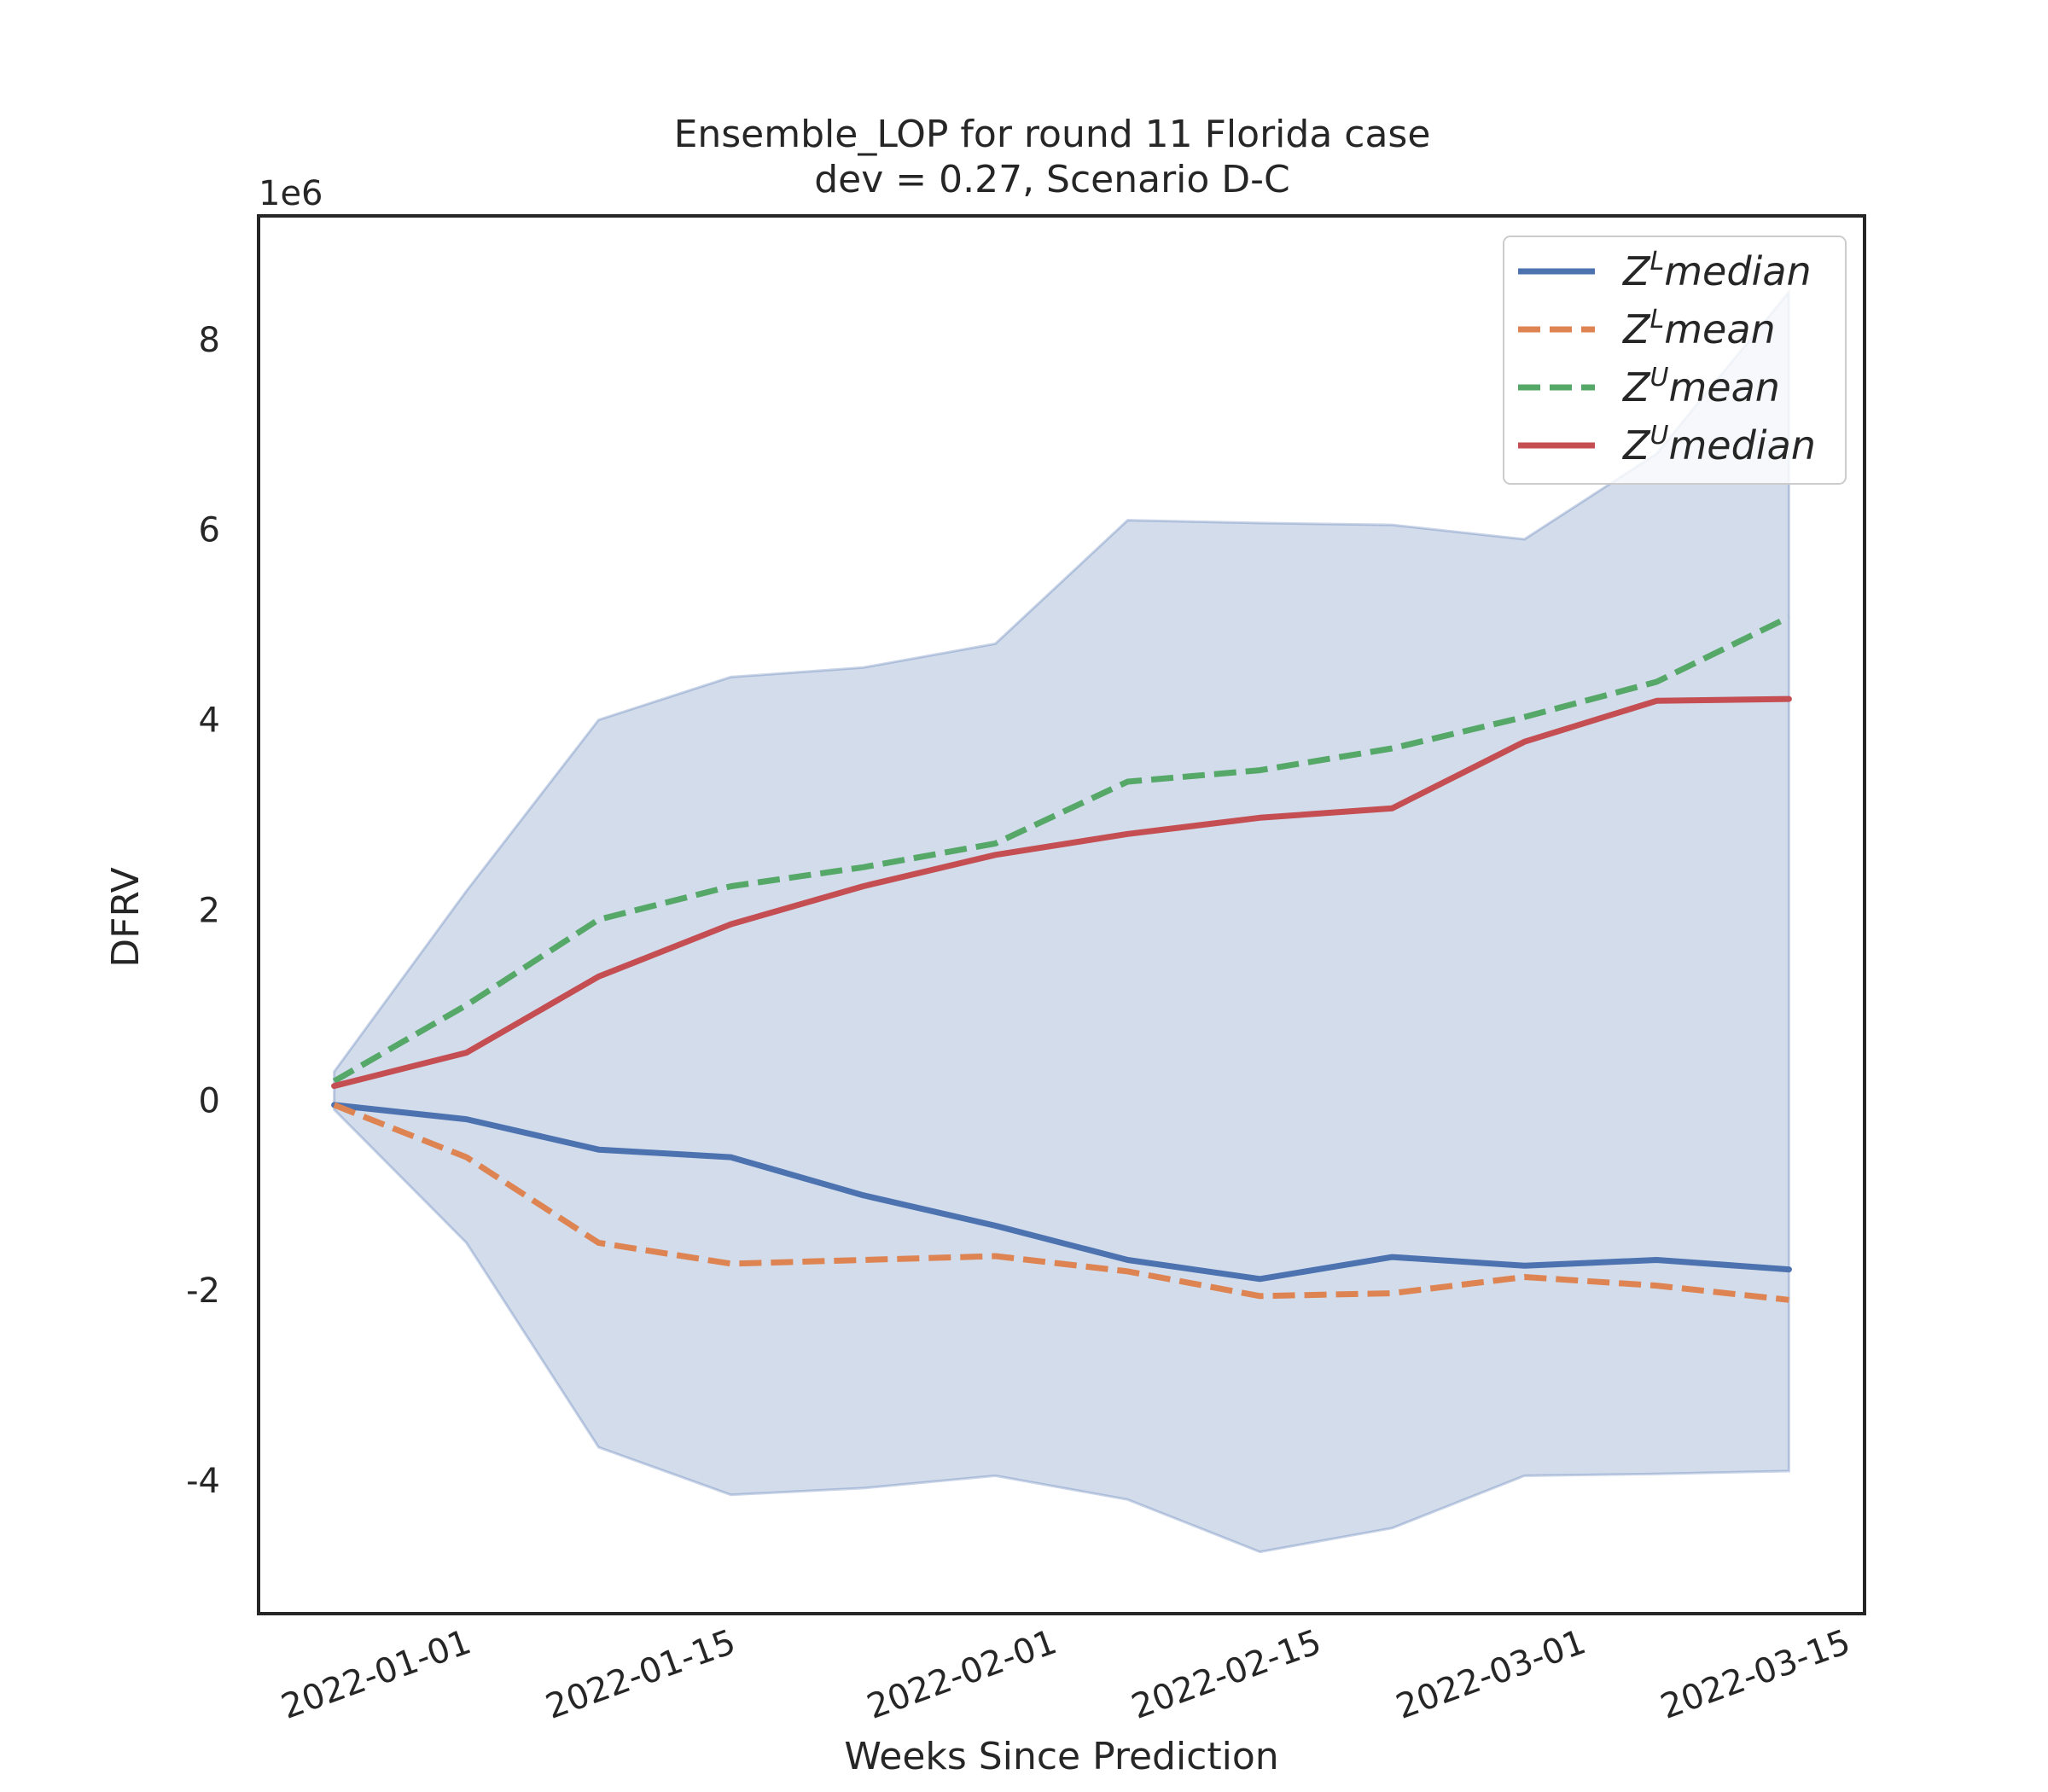 Image resolution: width=2048 pixels, height=1792 pixels. What do you see at coordinates (376, 1674) in the screenshot?
I see `x-tick-label: 2022-01-01` at bounding box center [376, 1674].